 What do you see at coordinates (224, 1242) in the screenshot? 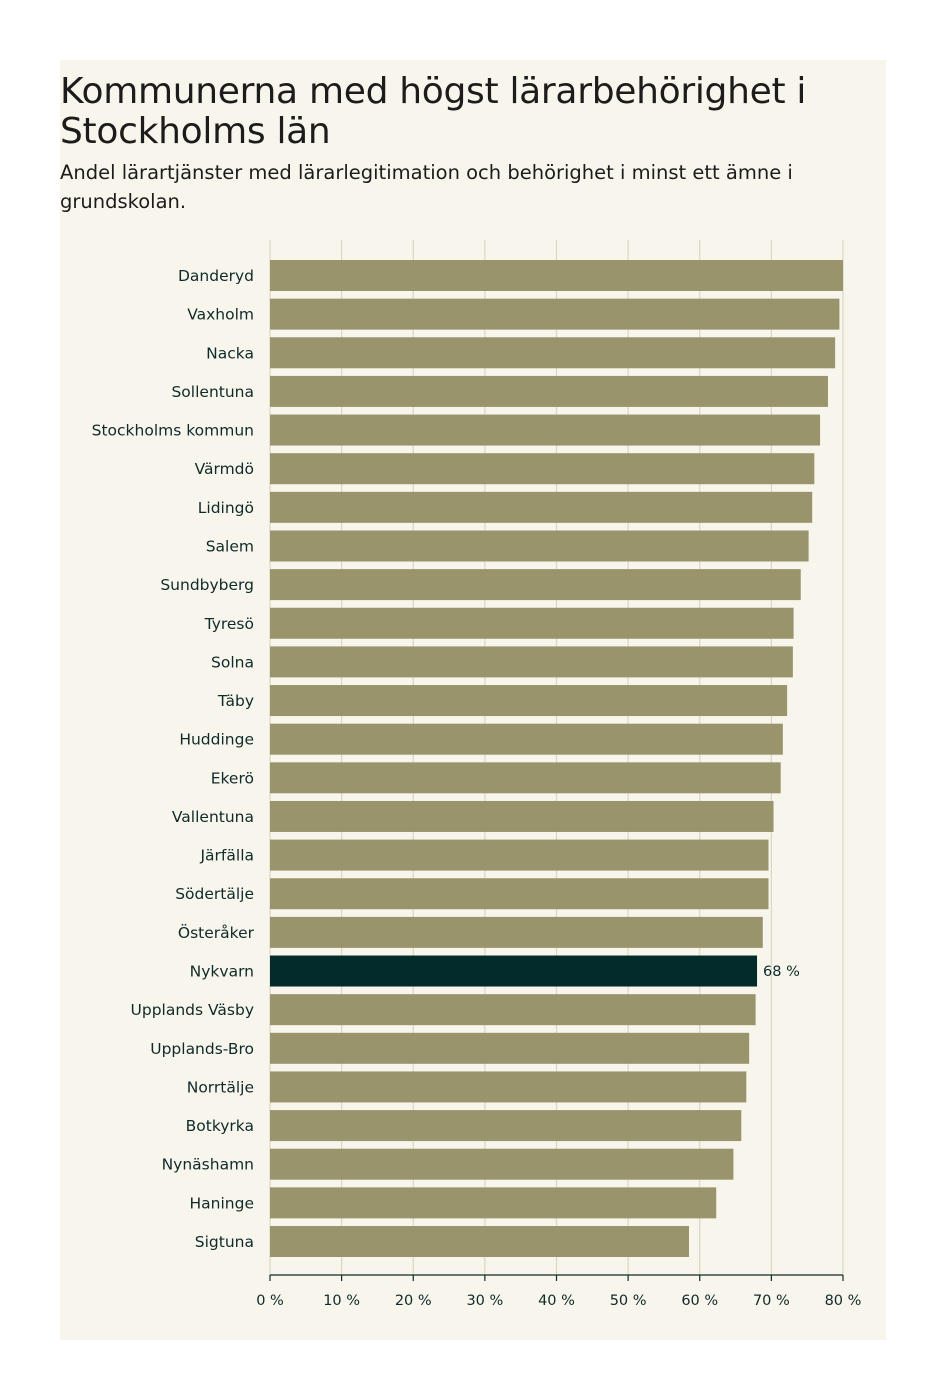
I see `category-label: Sigtuna` at bounding box center [224, 1242].